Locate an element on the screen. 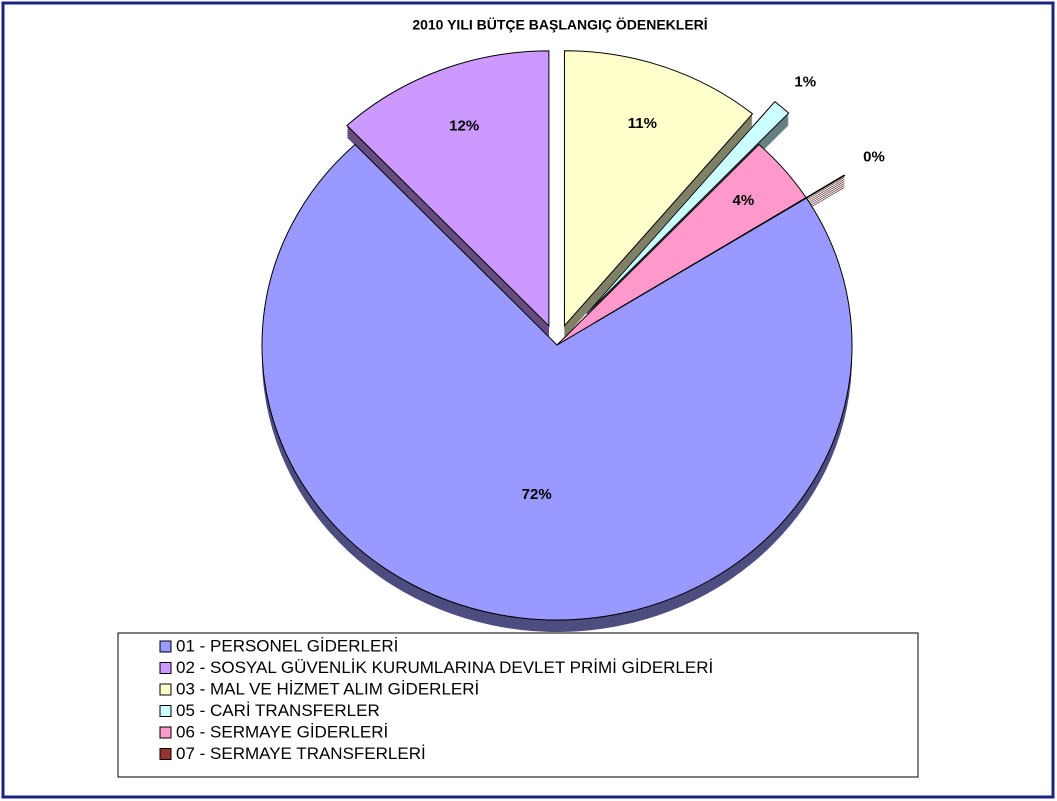 This screenshot has height=801, width=1057. data-label: 4% is located at coordinates (744, 200).